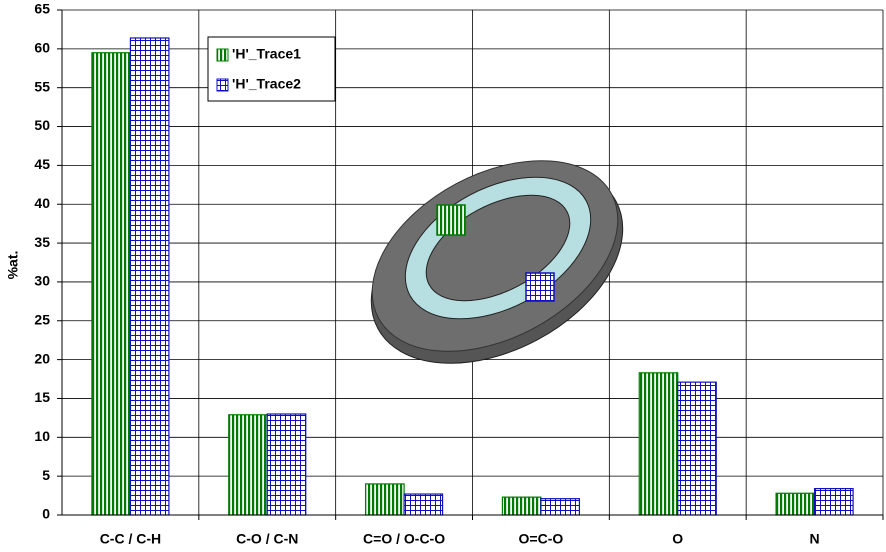 This screenshot has height=552, width=886. I want to click on y-tick-label: 55, so click(42, 86).